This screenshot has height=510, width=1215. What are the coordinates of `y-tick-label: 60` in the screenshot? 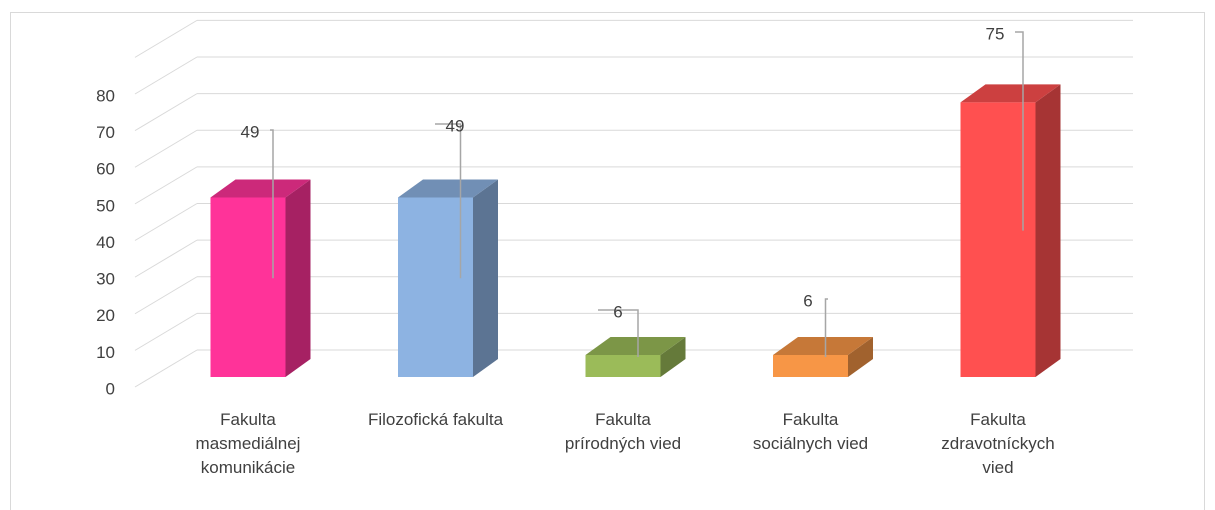 It's located at (105, 169).